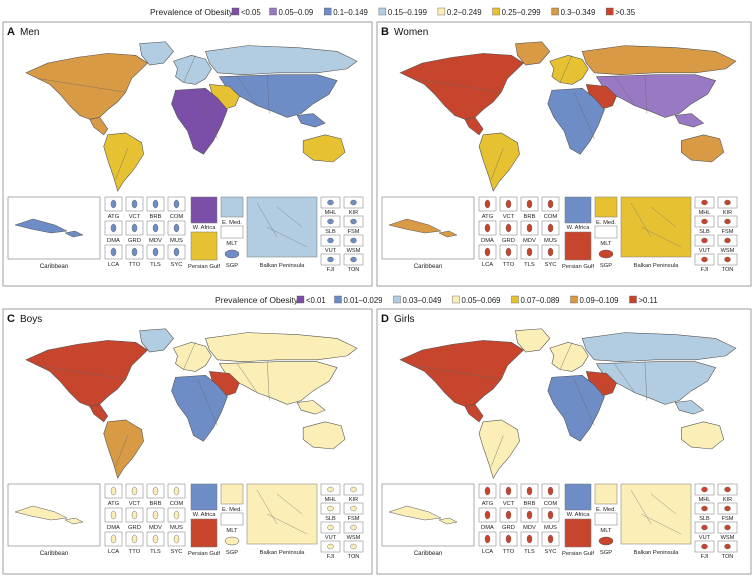  I want to click on legend-label: 0.15–0.199, so click(407, 12).